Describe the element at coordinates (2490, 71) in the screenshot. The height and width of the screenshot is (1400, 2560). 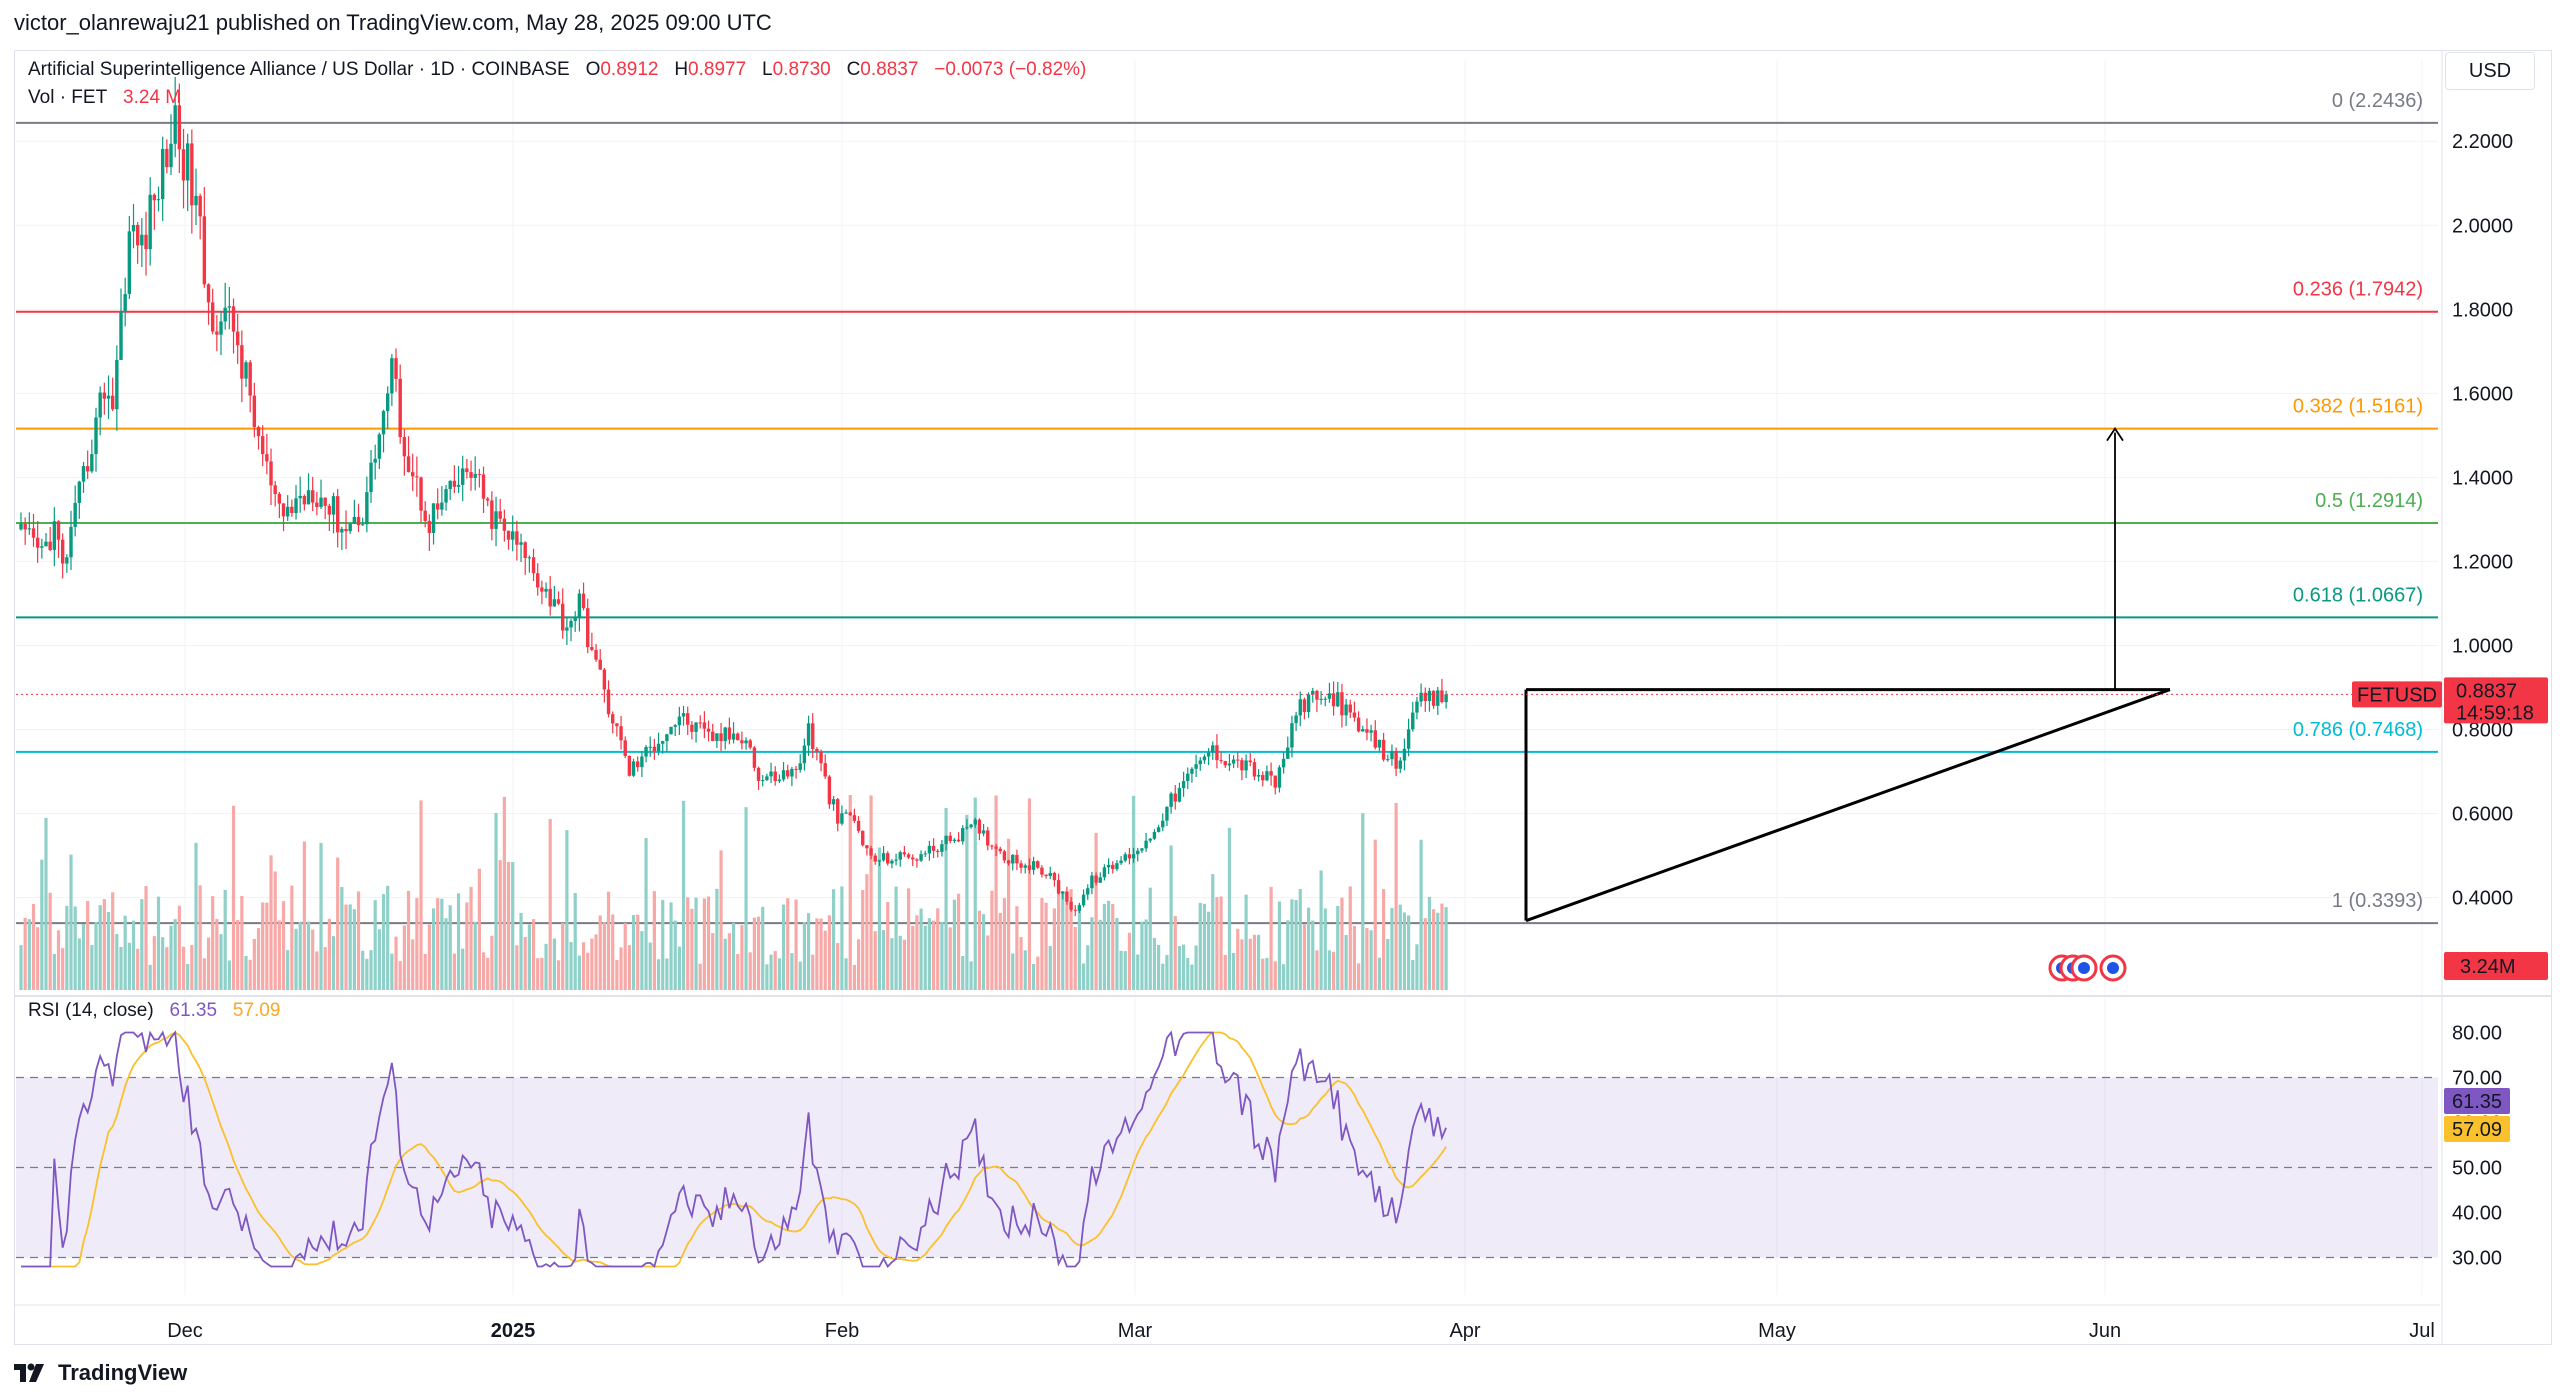
I see `currency-button: USD` at that location.